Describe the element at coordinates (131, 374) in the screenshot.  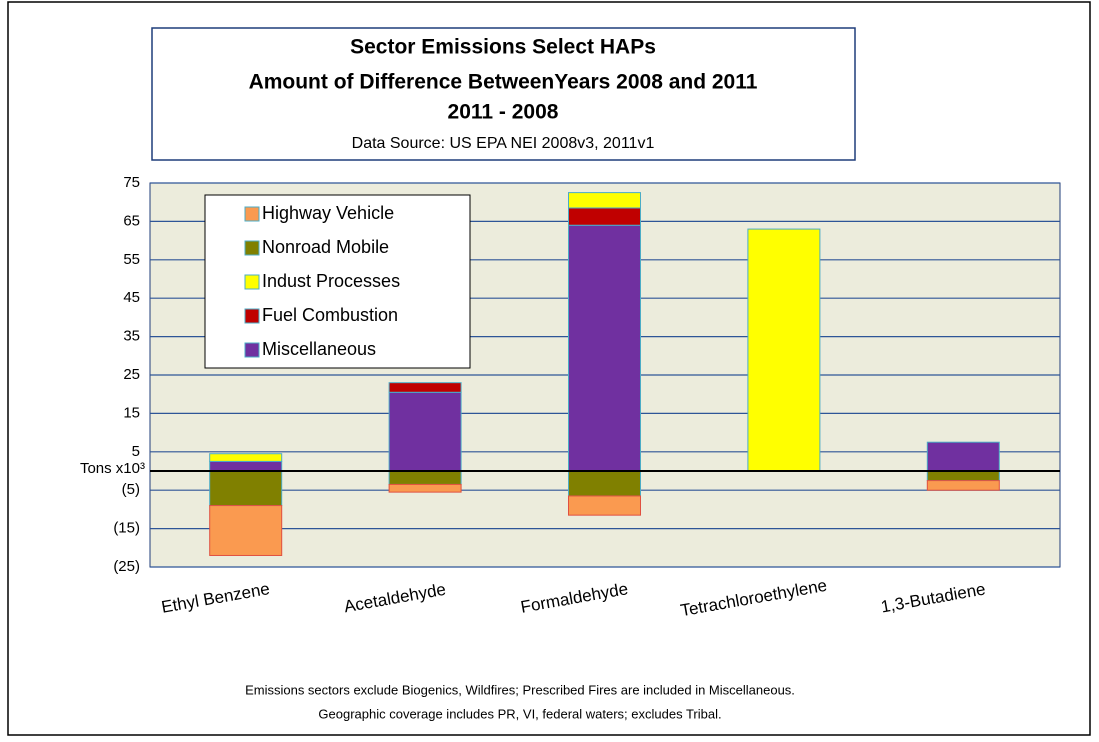
I see `y-tick-label: 25` at that location.